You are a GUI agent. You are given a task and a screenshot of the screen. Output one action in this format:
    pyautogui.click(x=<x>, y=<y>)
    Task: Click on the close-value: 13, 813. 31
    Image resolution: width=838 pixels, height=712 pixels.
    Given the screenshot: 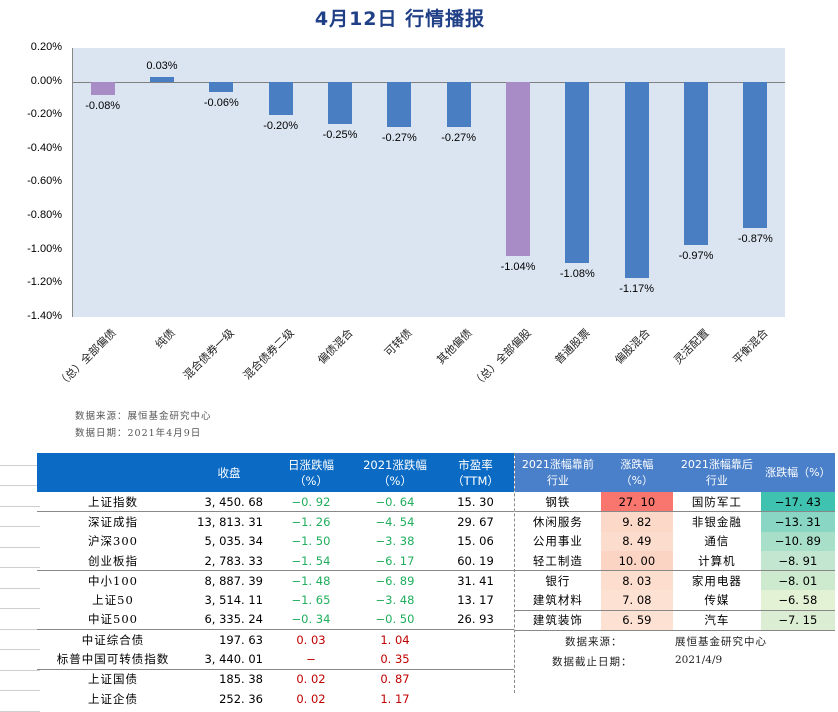 What is the action you would take?
    pyautogui.click(x=230, y=521)
    